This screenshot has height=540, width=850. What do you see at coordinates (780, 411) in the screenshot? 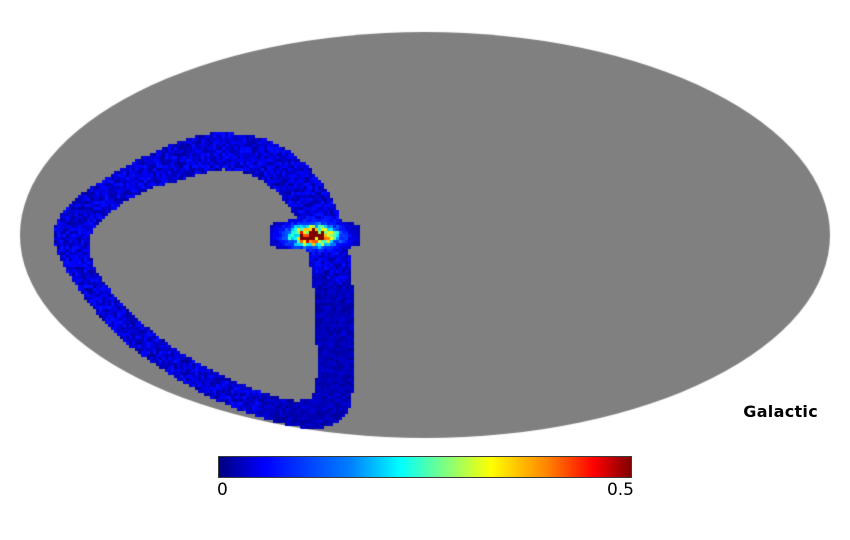
I see `coordinate-system-label: Galactic` at bounding box center [780, 411].